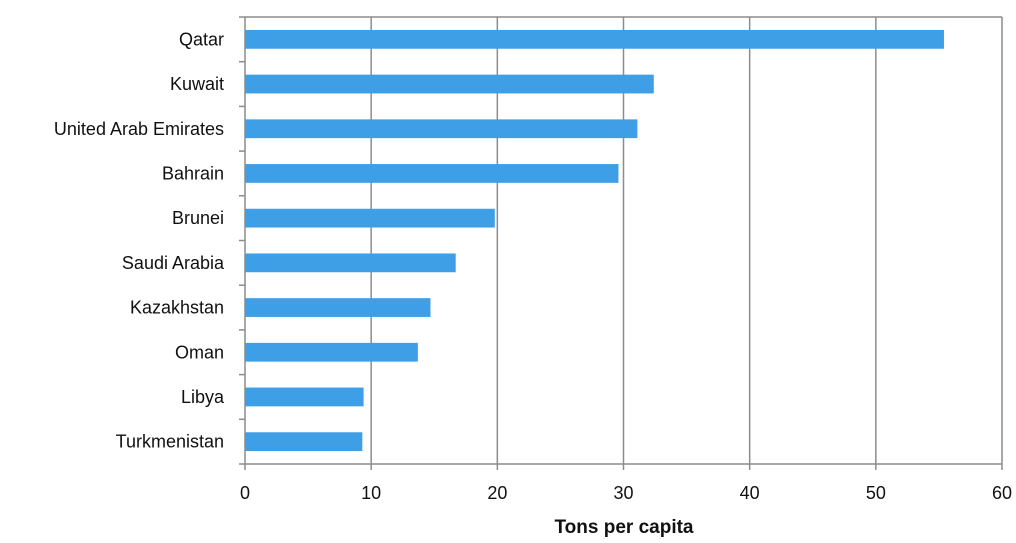 This screenshot has width=1016, height=543. What do you see at coordinates (193, 173) in the screenshot?
I see `category-label: Bahrain` at bounding box center [193, 173].